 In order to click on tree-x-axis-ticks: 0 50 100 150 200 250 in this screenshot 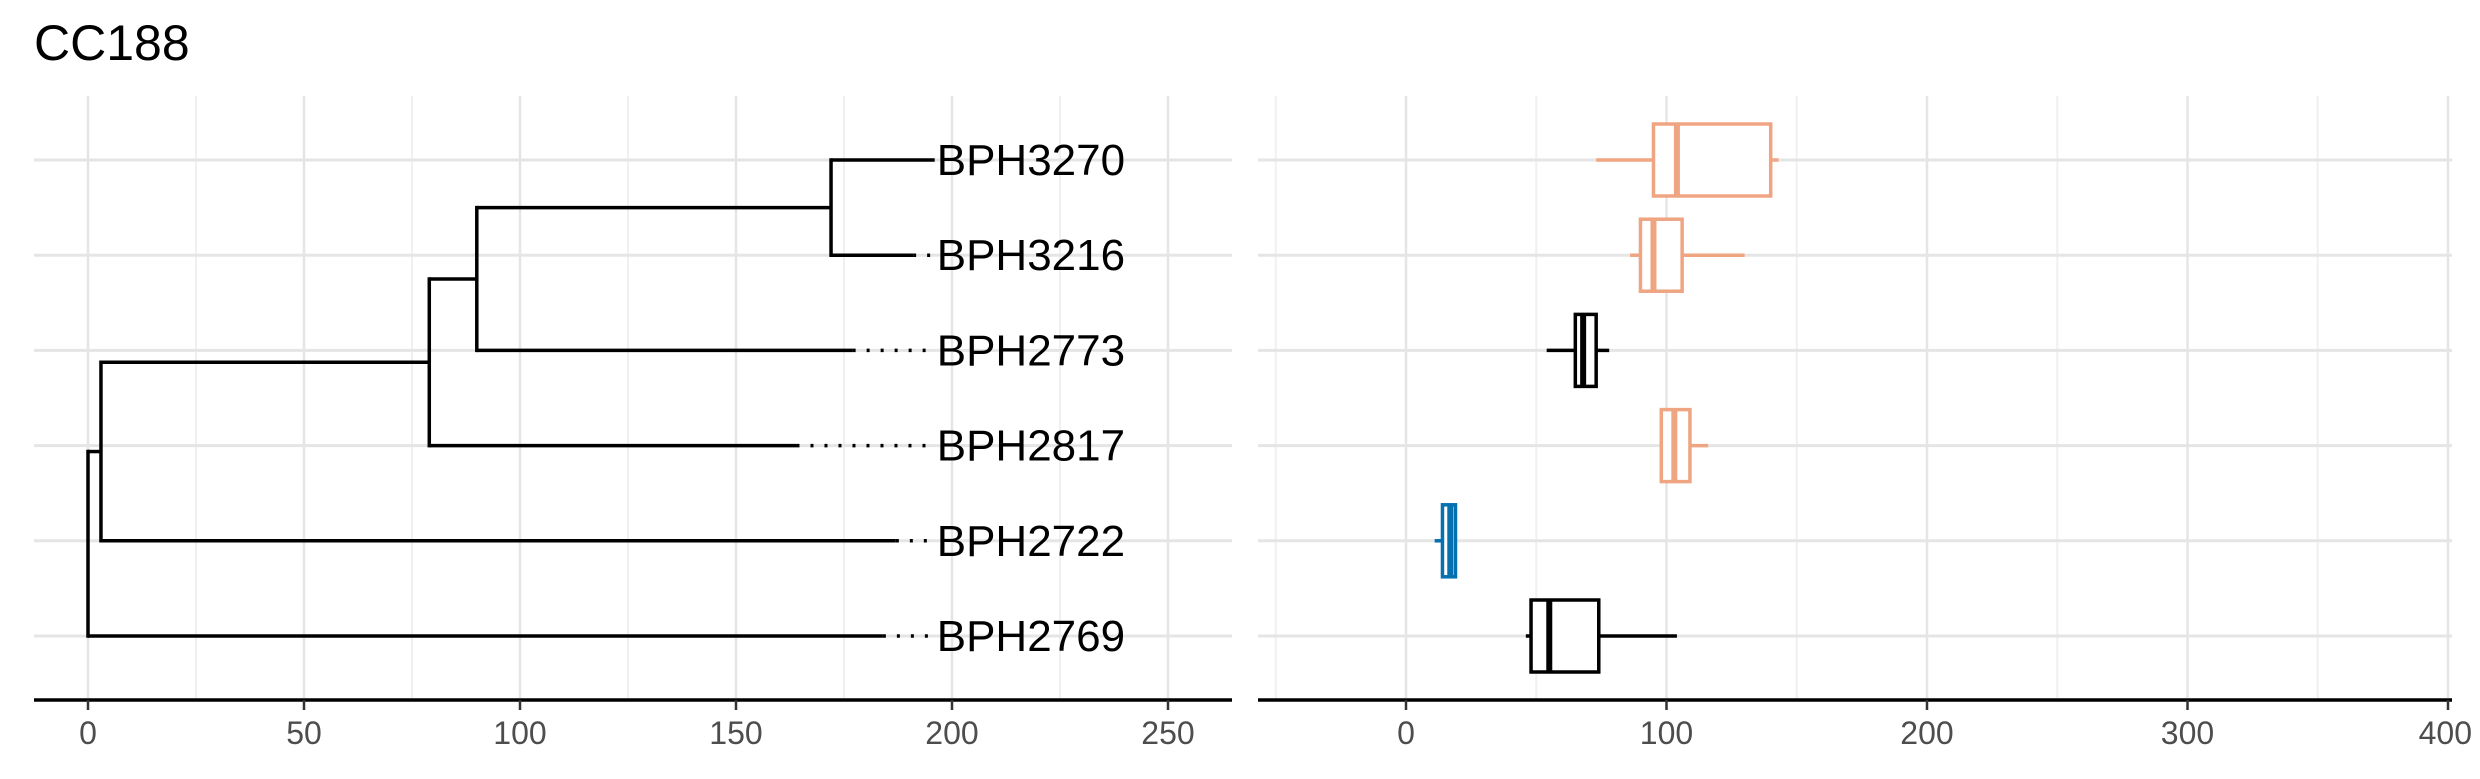, I will do `click(637, 725)`.